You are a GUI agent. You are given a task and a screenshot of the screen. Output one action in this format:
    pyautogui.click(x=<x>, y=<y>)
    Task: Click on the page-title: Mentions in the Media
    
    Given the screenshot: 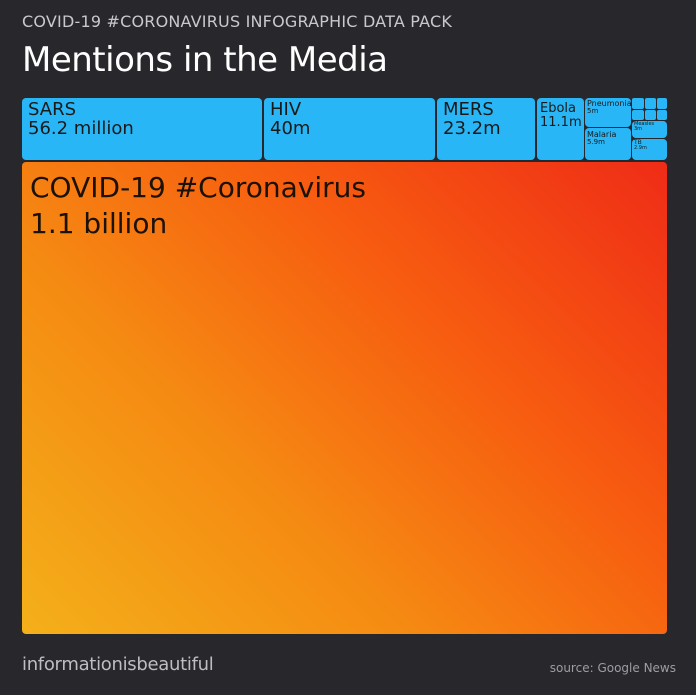 What is the action you would take?
    pyautogui.click(x=205, y=60)
    